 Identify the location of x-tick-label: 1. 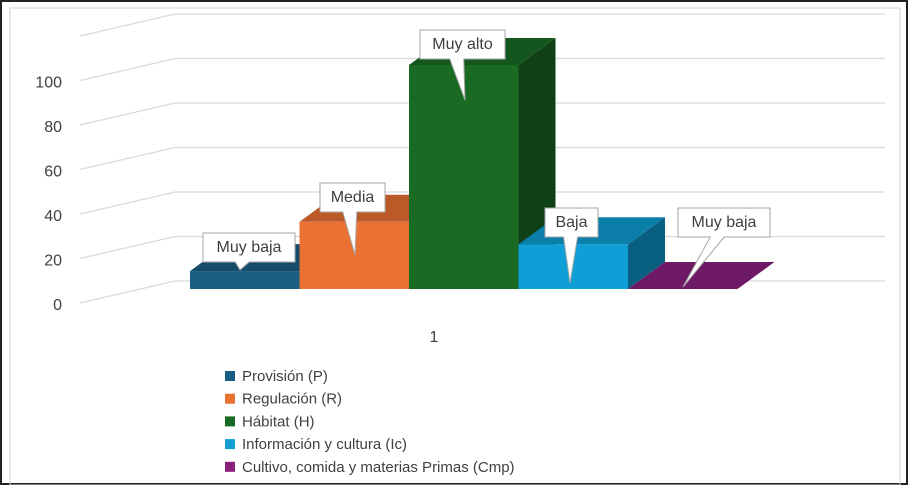
(434, 337).